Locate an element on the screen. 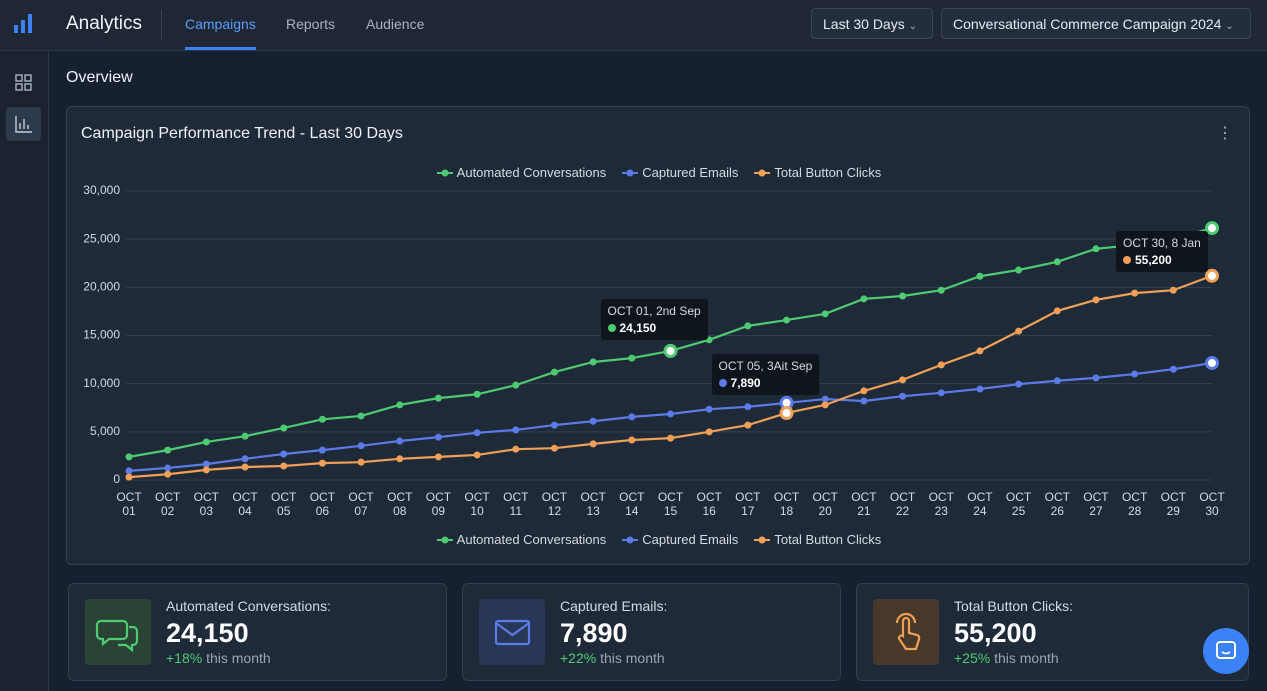 The width and height of the screenshot is (1267, 691). stat-change: +22% this month is located at coordinates (612, 658).